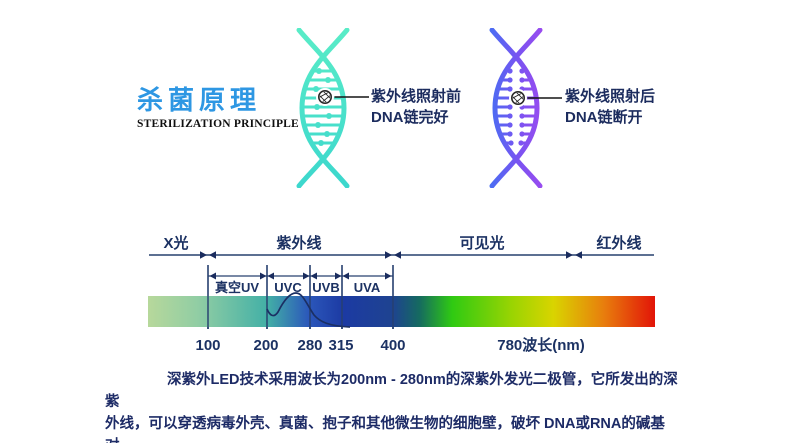  I want to click on region-divider-arrows, so click(391, 255).